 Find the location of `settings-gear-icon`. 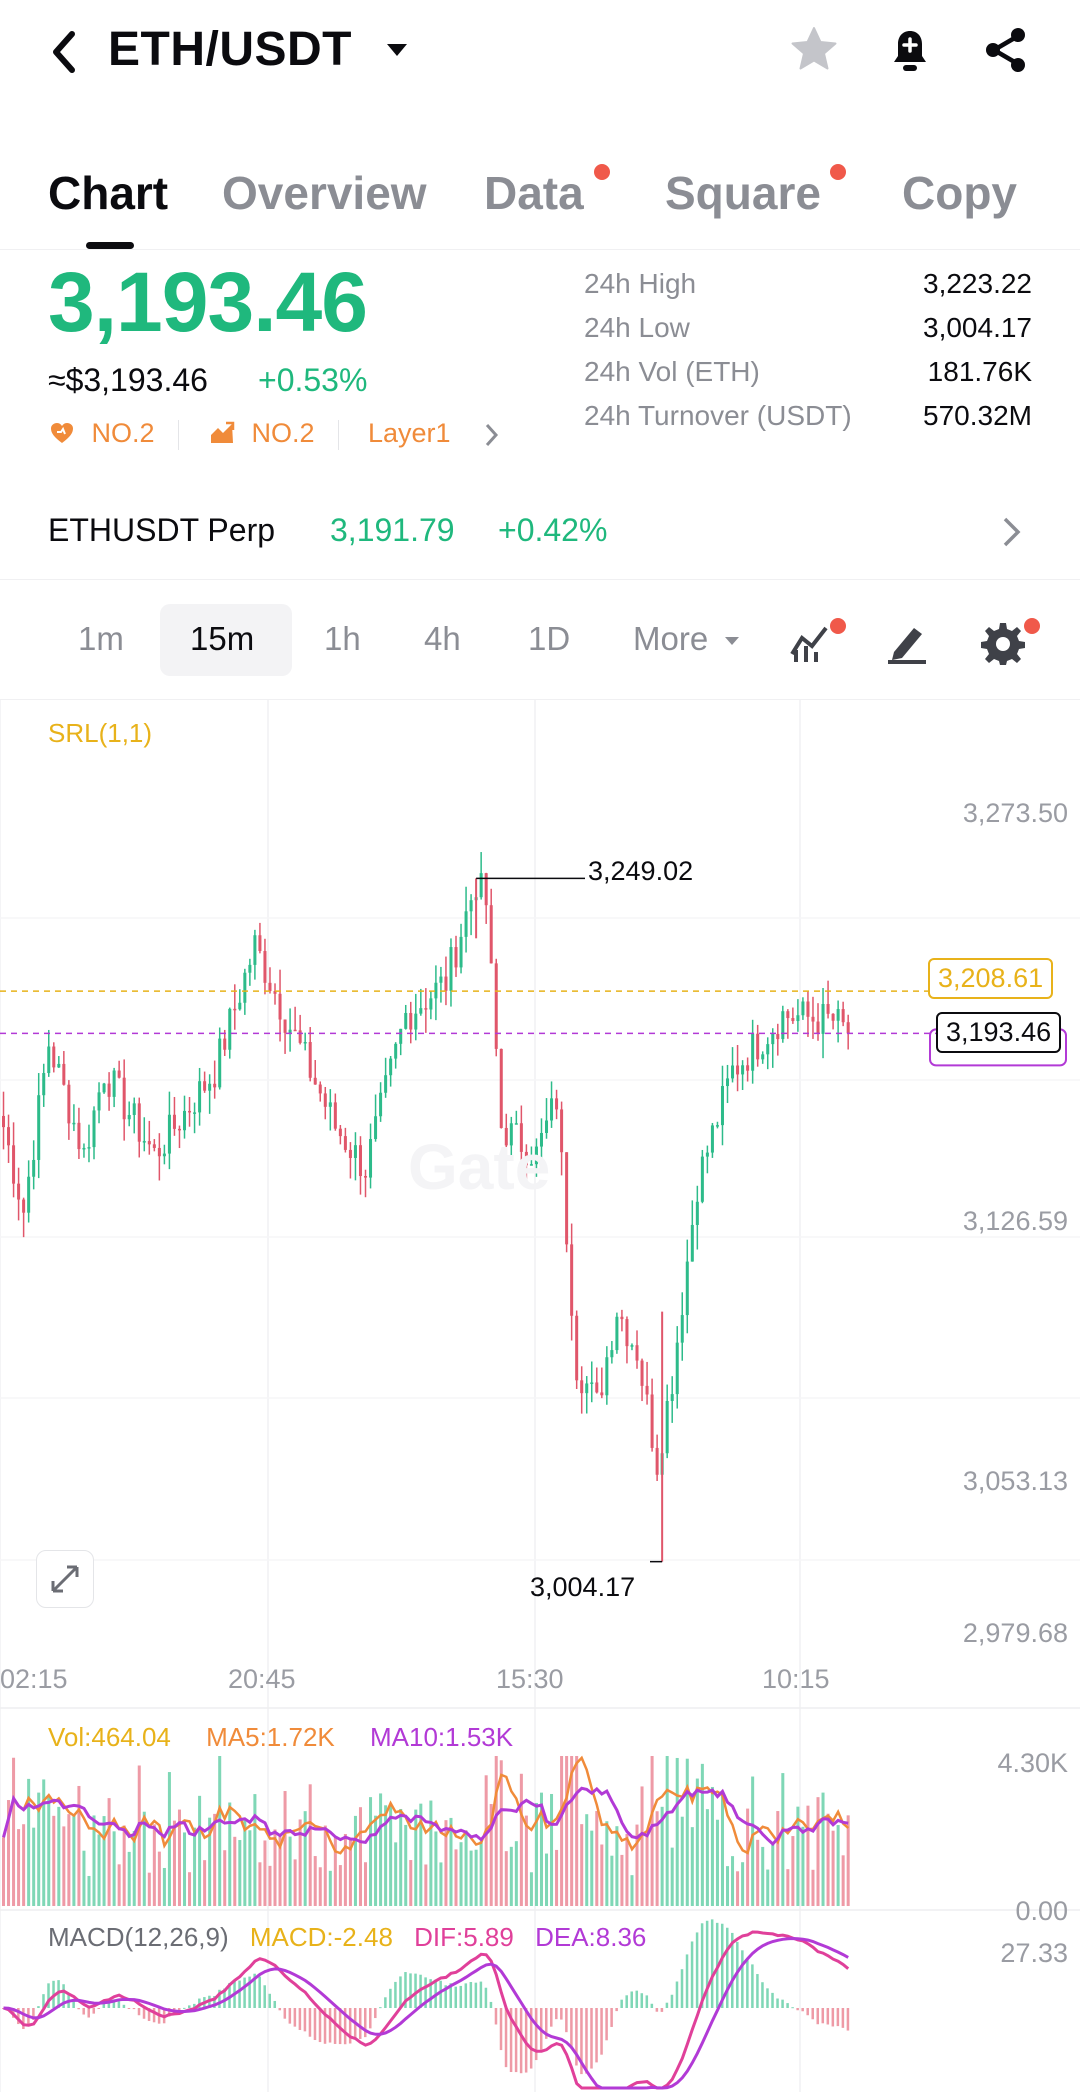

settings-gear-icon is located at coordinates (1003, 643).